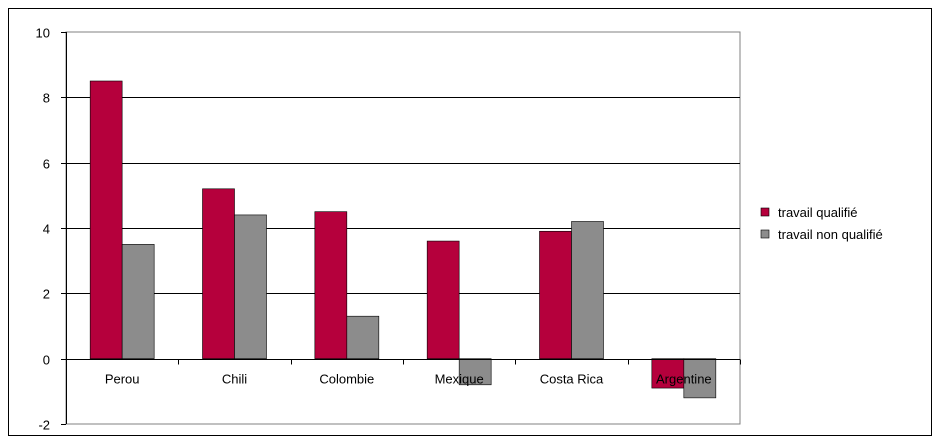 The width and height of the screenshot is (935, 439). Describe the element at coordinates (46, 294) in the screenshot. I see `y-tick-label: 2` at that location.